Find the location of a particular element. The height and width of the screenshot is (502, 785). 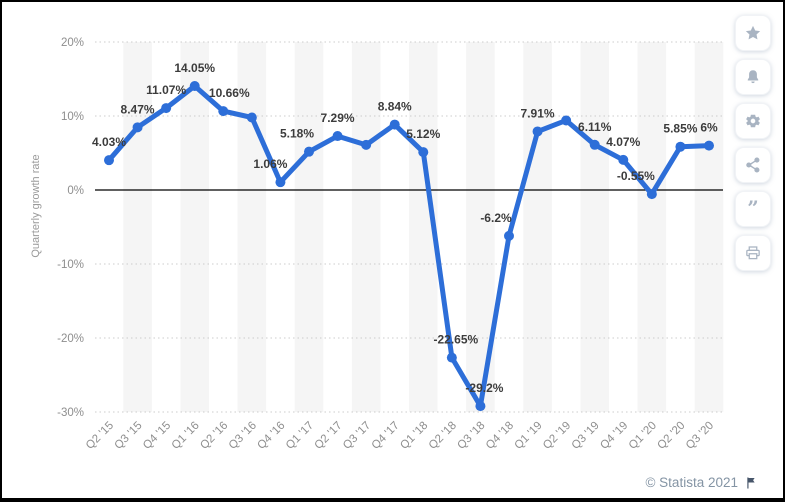

y-tick-label: 0% is located at coordinates (75, 191).